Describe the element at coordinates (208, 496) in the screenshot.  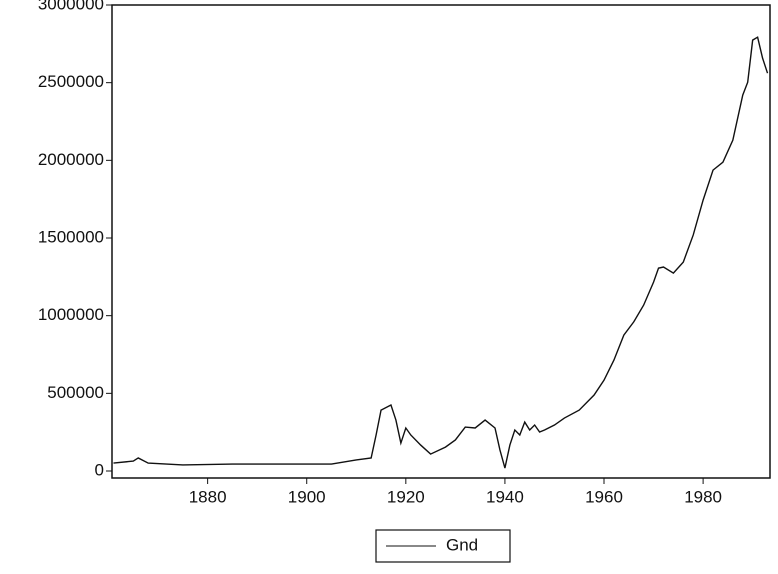
I see `x-tick-label: 1880` at that location.